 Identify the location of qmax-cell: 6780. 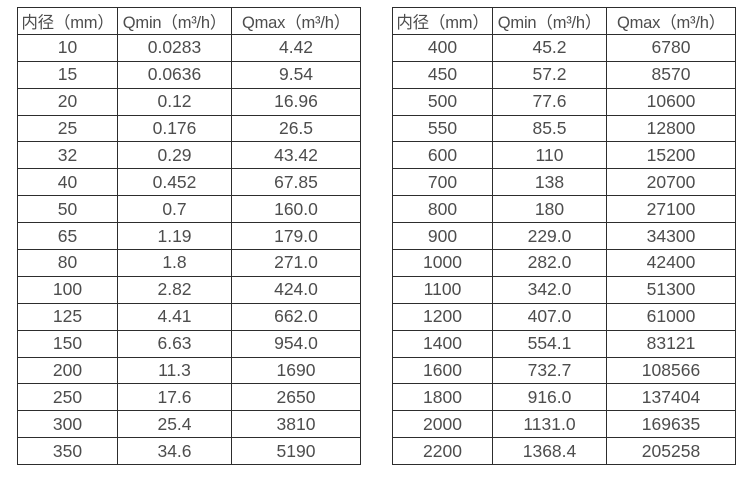
(671, 47).